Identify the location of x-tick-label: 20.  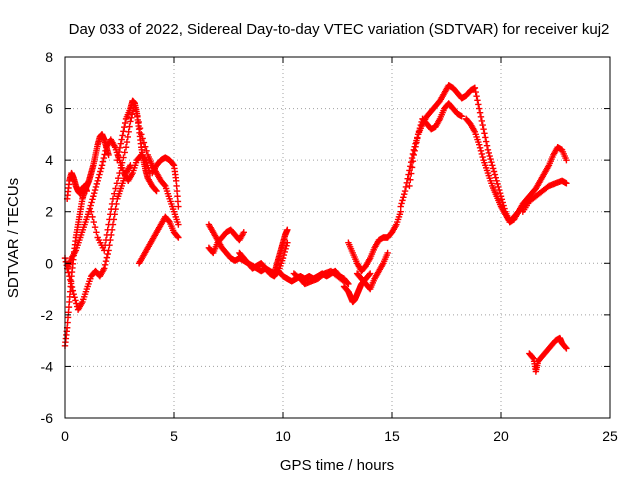
(501, 436).